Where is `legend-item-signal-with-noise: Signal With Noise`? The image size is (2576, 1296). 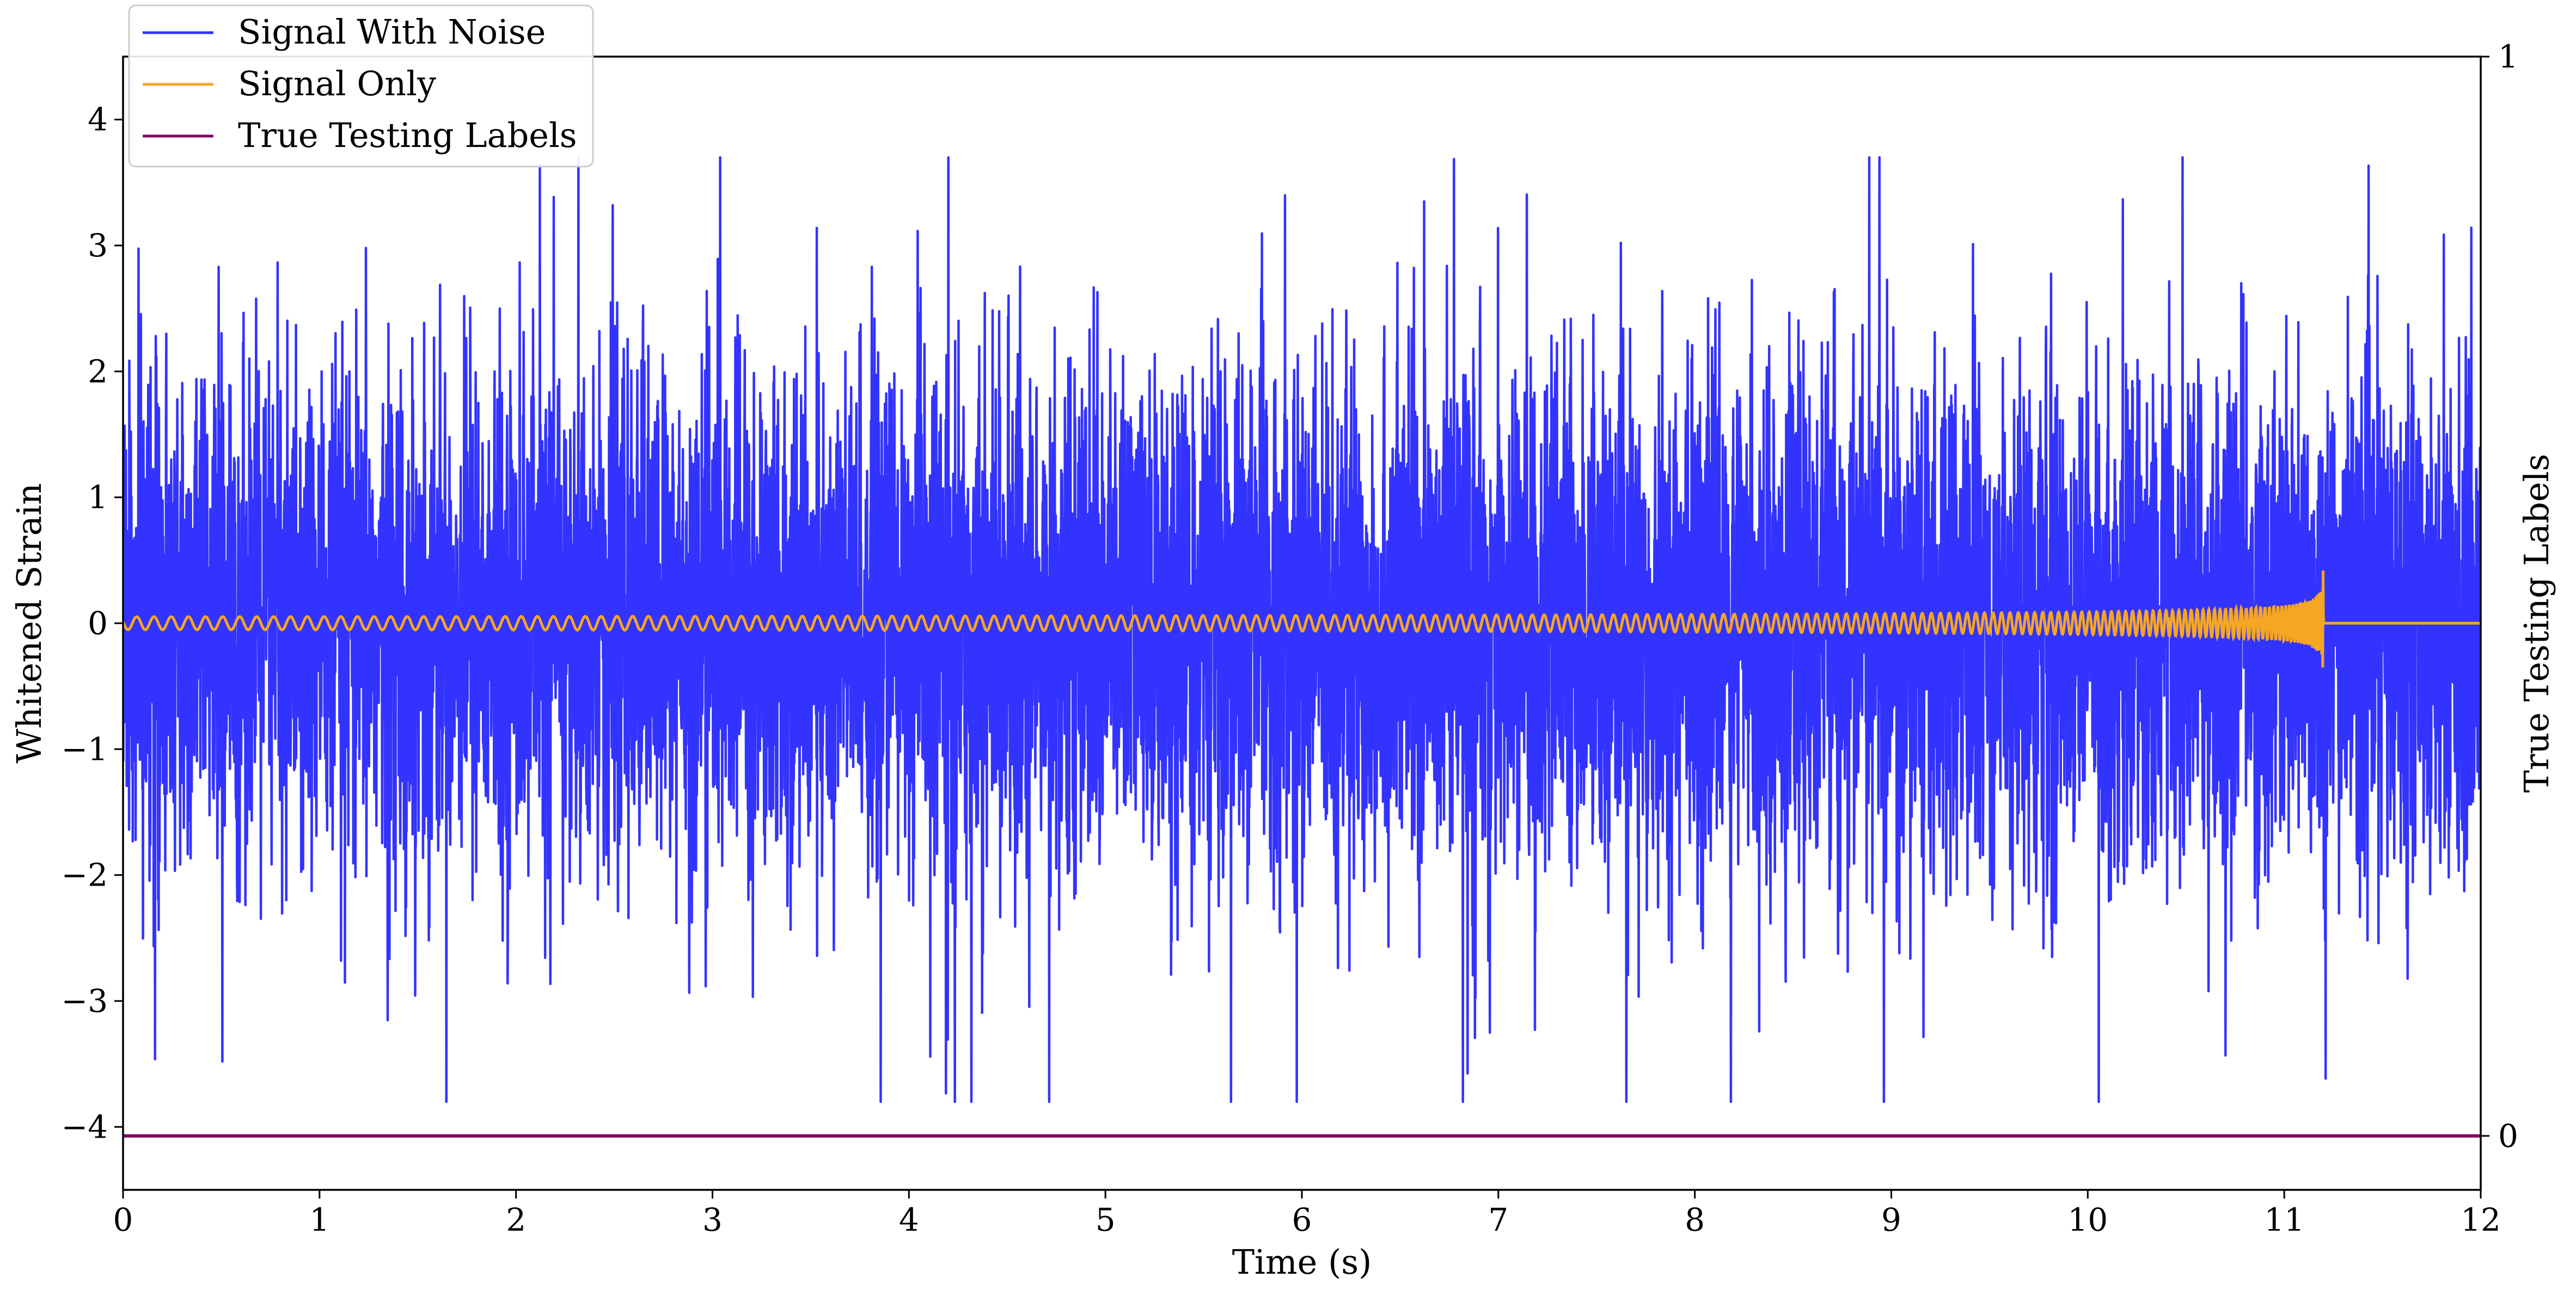 legend-item-signal-with-noise: Signal With Noise is located at coordinates (344, 32).